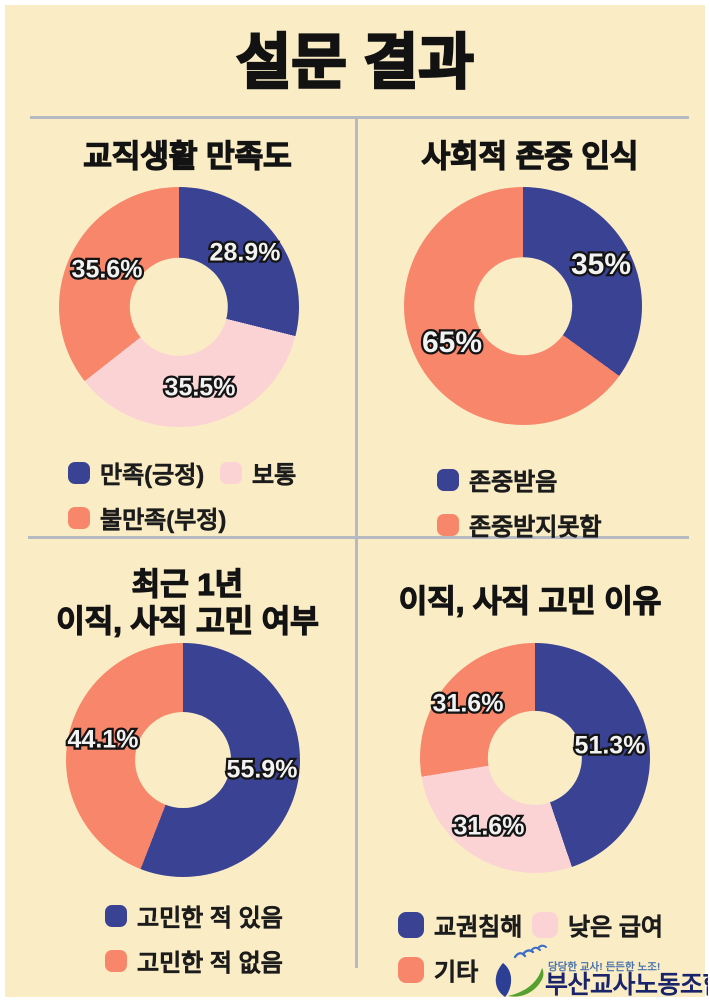 The width and height of the screenshot is (710, 1002). I want to click on legend-item: 기타, so click(465, 969).